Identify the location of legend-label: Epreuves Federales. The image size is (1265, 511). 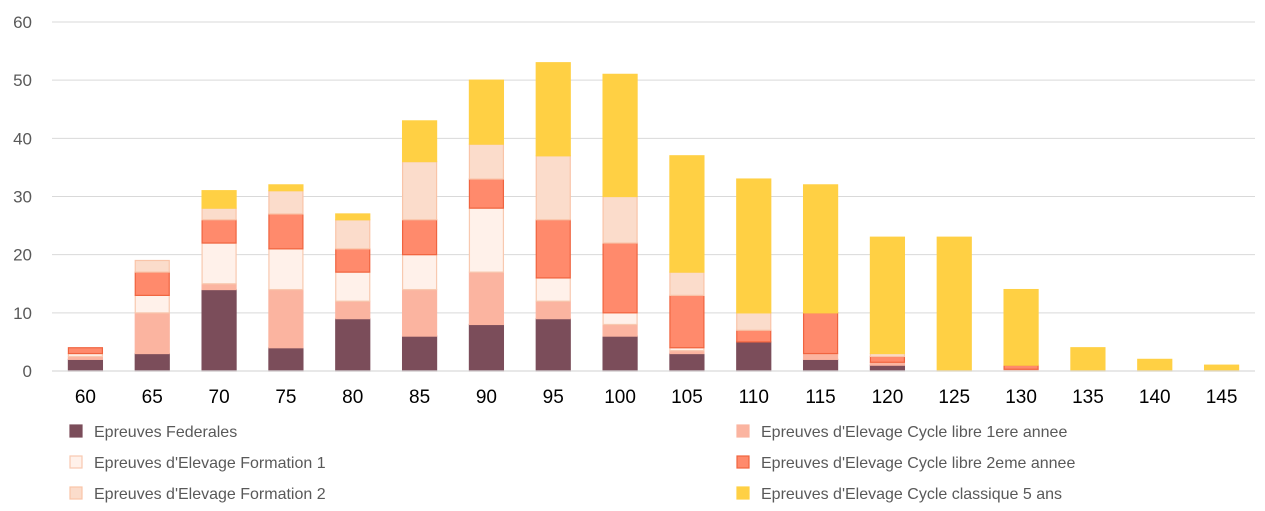
(165, 432).